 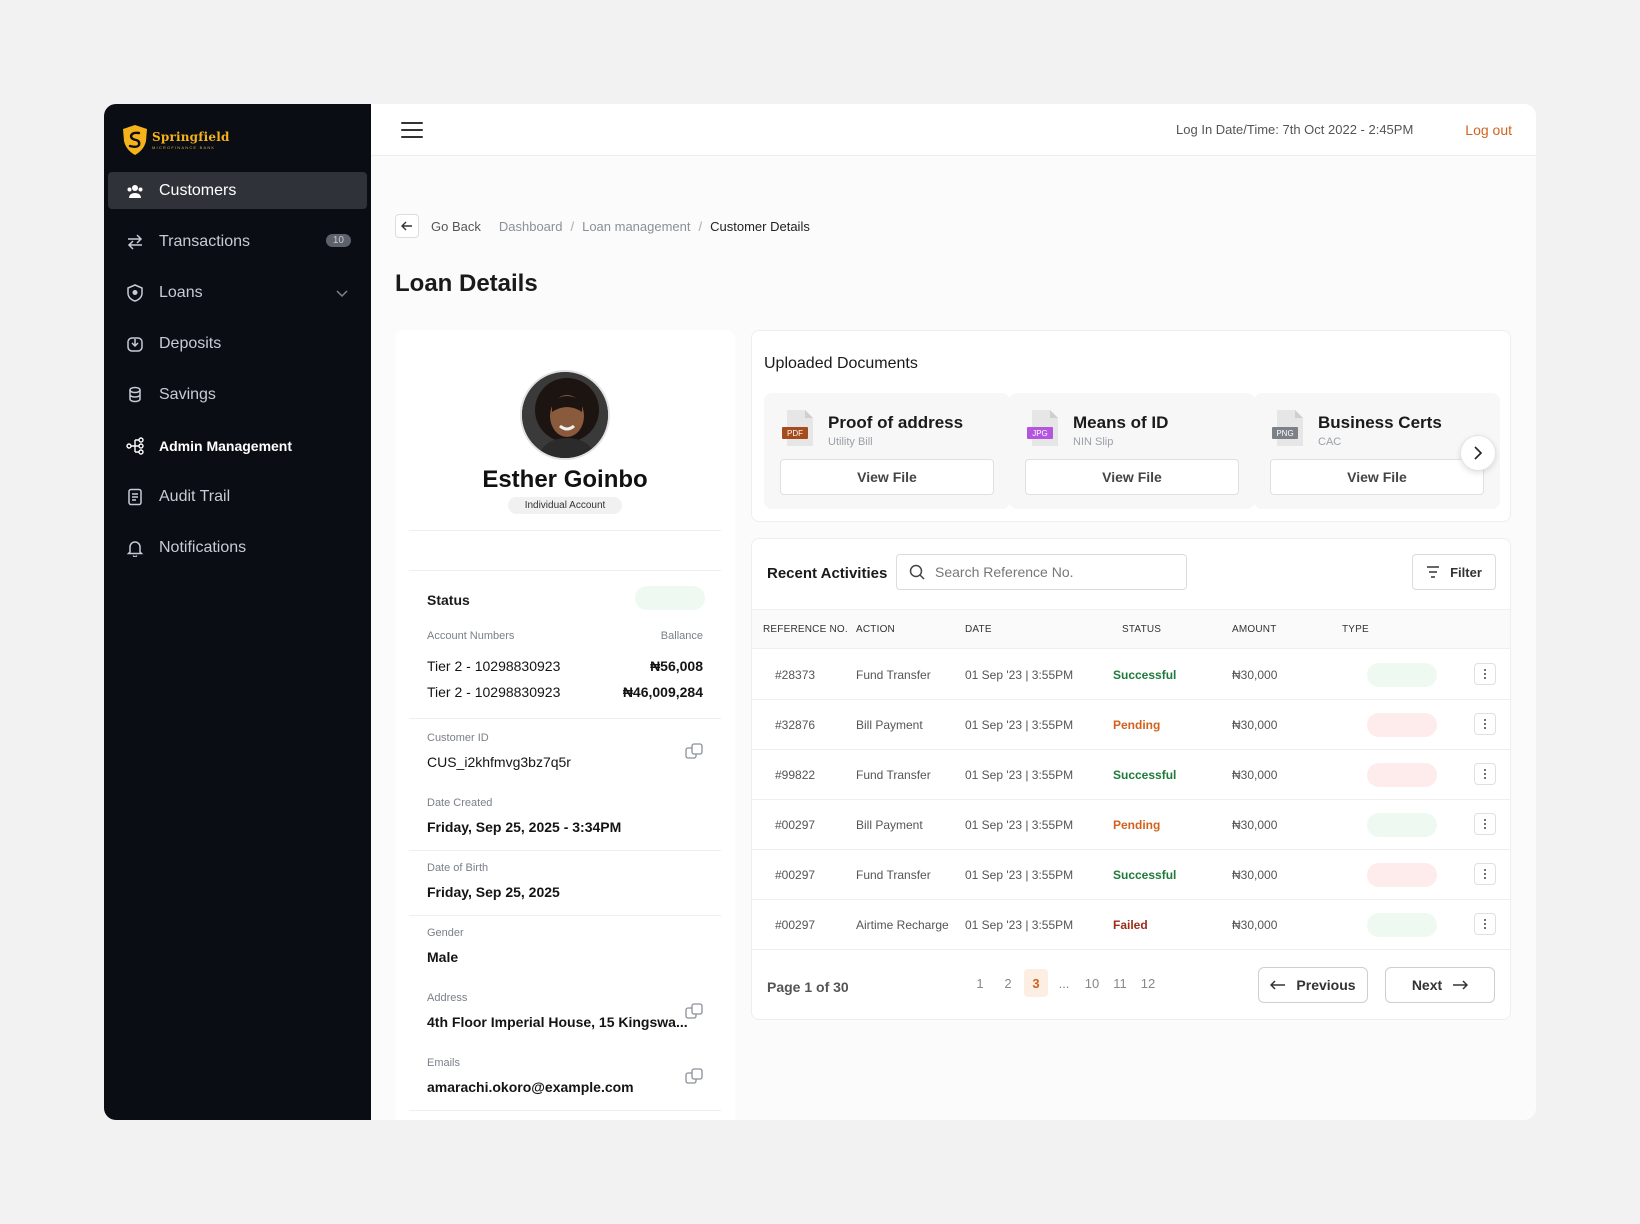 What do you see at coordinates (198, 190) in the screenshot?
I see `sidebar-item-label: Customers` at bounding box center [198, 190].